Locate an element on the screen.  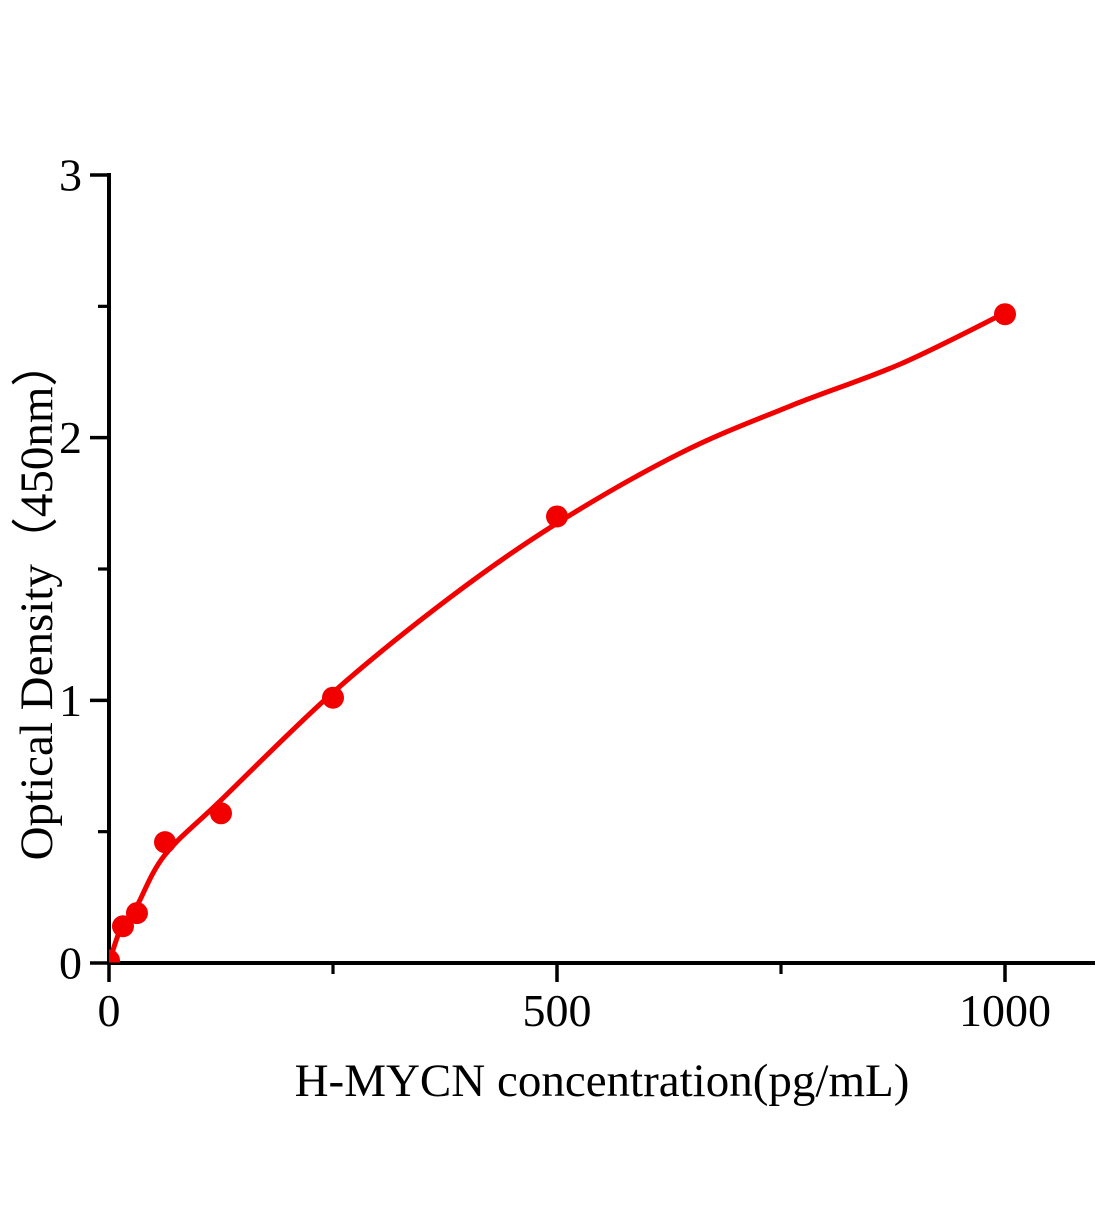
y-axis-ticks is located at coordinates (99, 569).